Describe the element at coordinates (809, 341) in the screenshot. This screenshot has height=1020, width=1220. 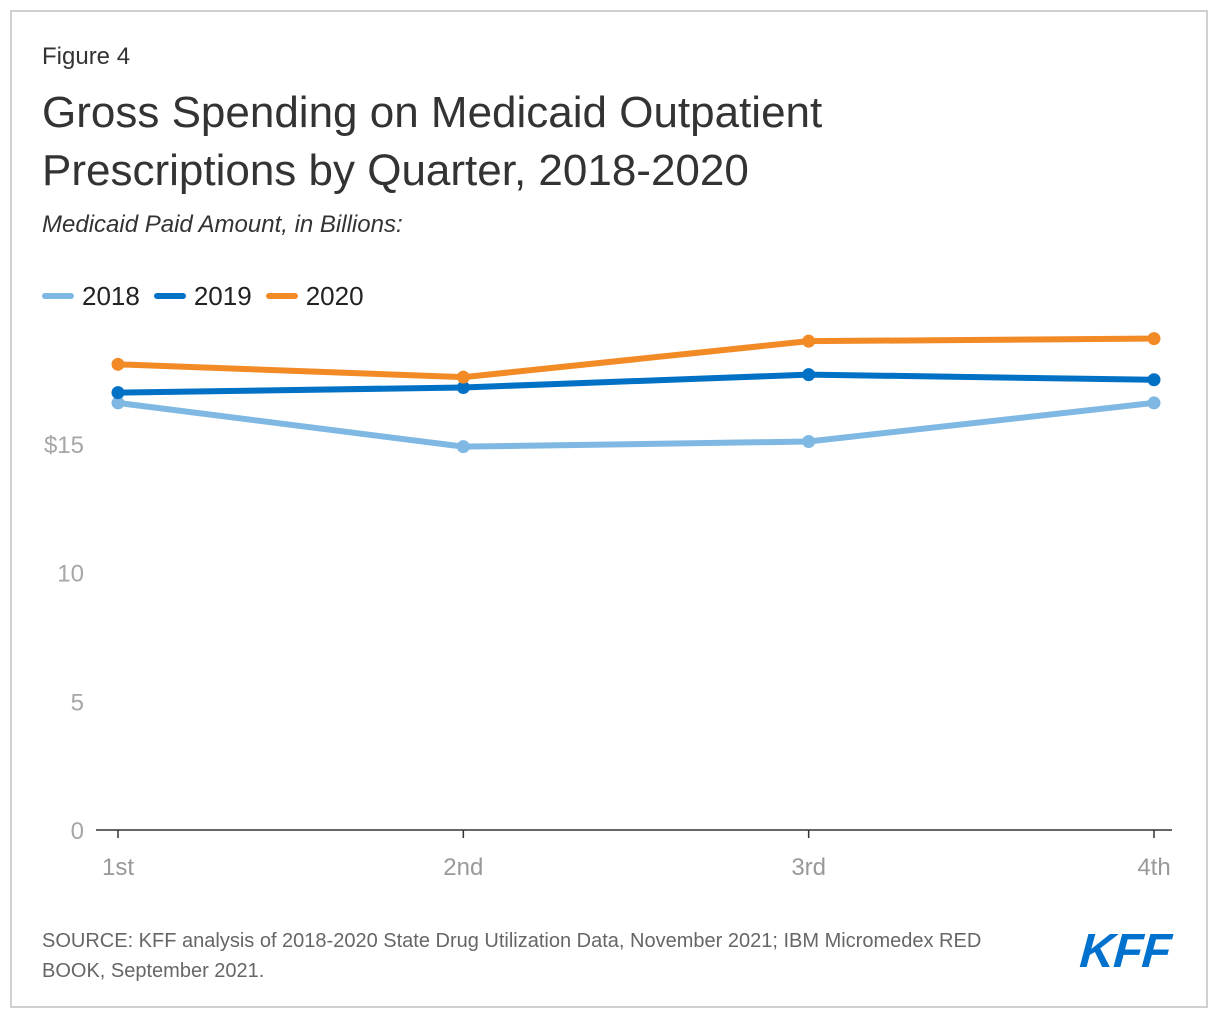
I see `data-point-2020-3rd` at that location.